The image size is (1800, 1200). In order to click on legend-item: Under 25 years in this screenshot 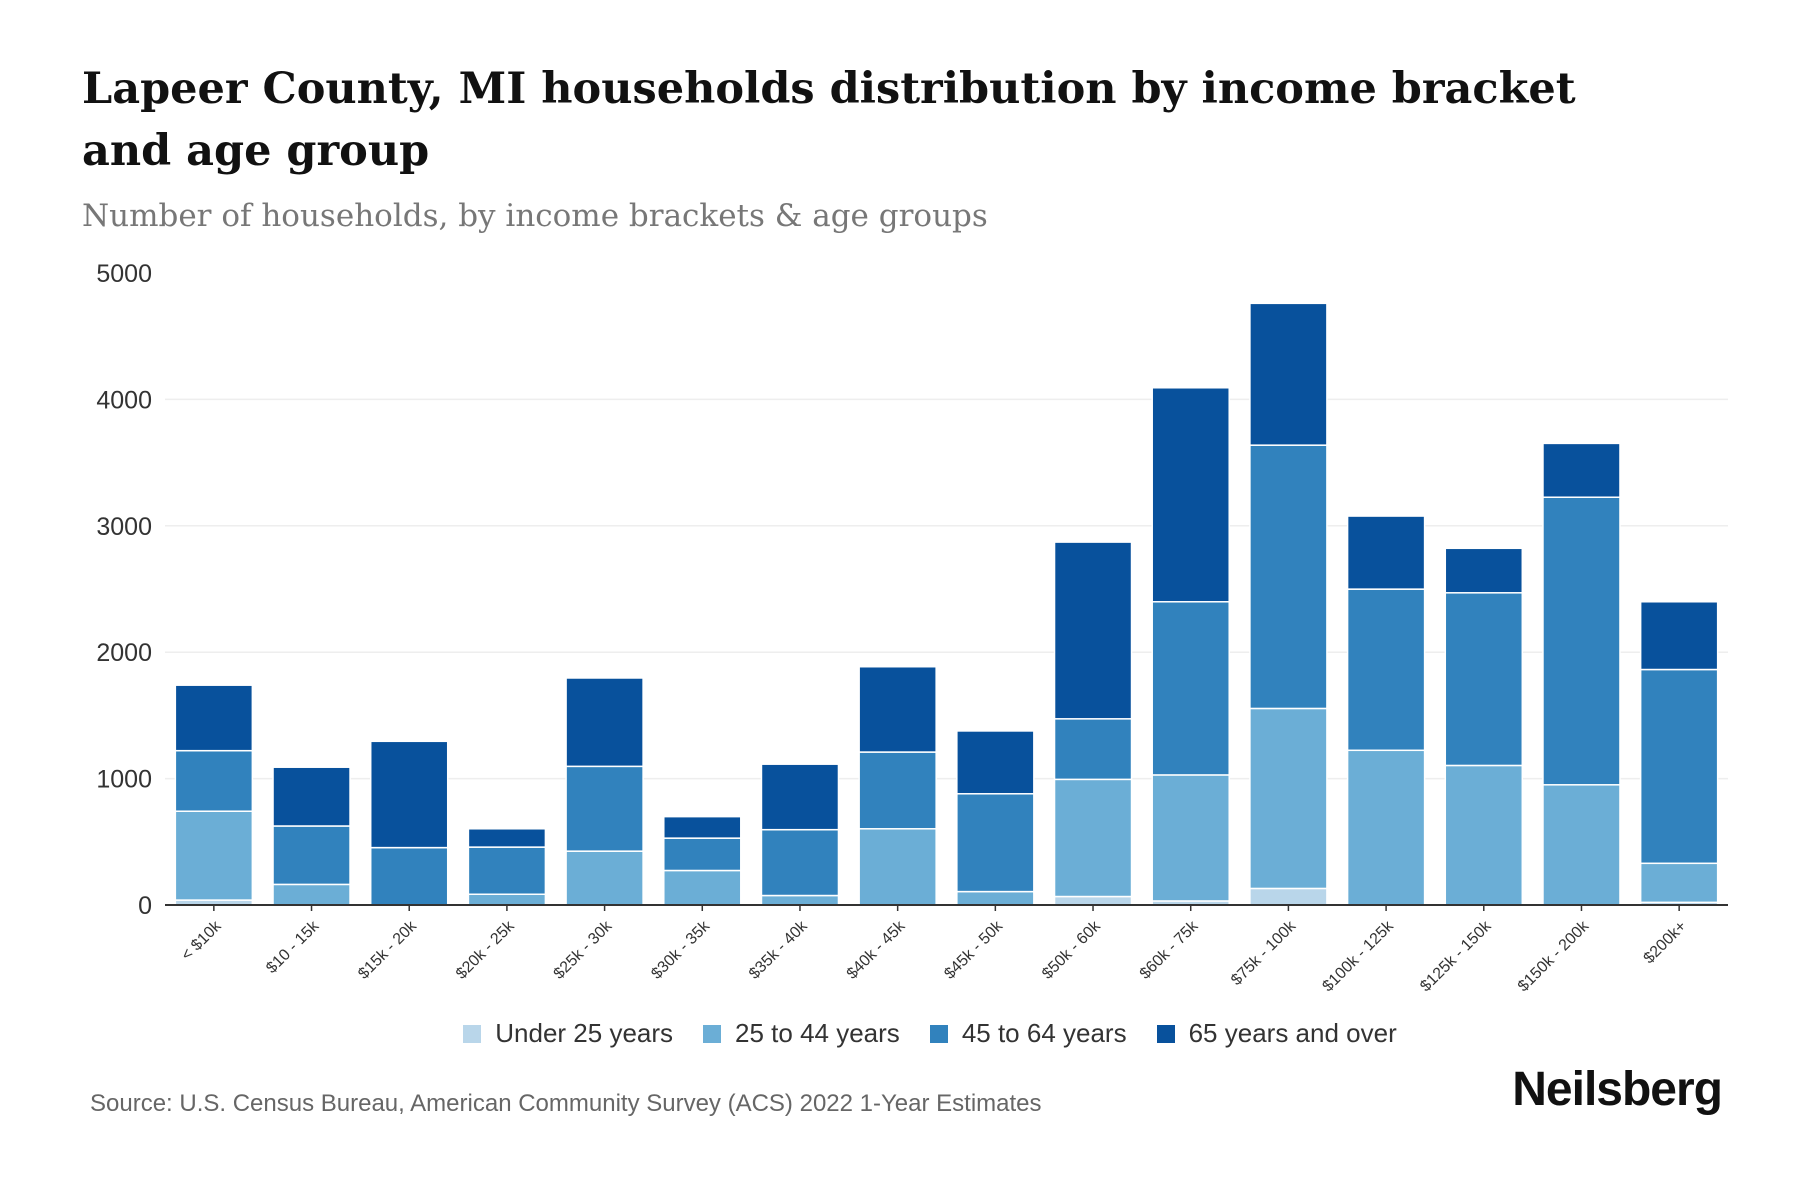, I will do `click(568, 1033)`.